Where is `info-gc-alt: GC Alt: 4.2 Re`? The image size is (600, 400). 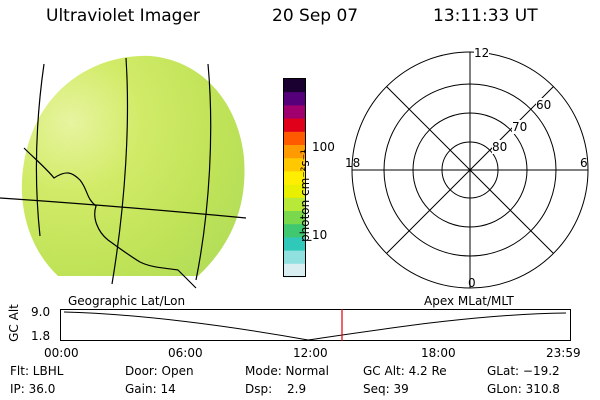 info-gc-alt: GC Alt: 4.2 Re is located at coordinates (405, 371).